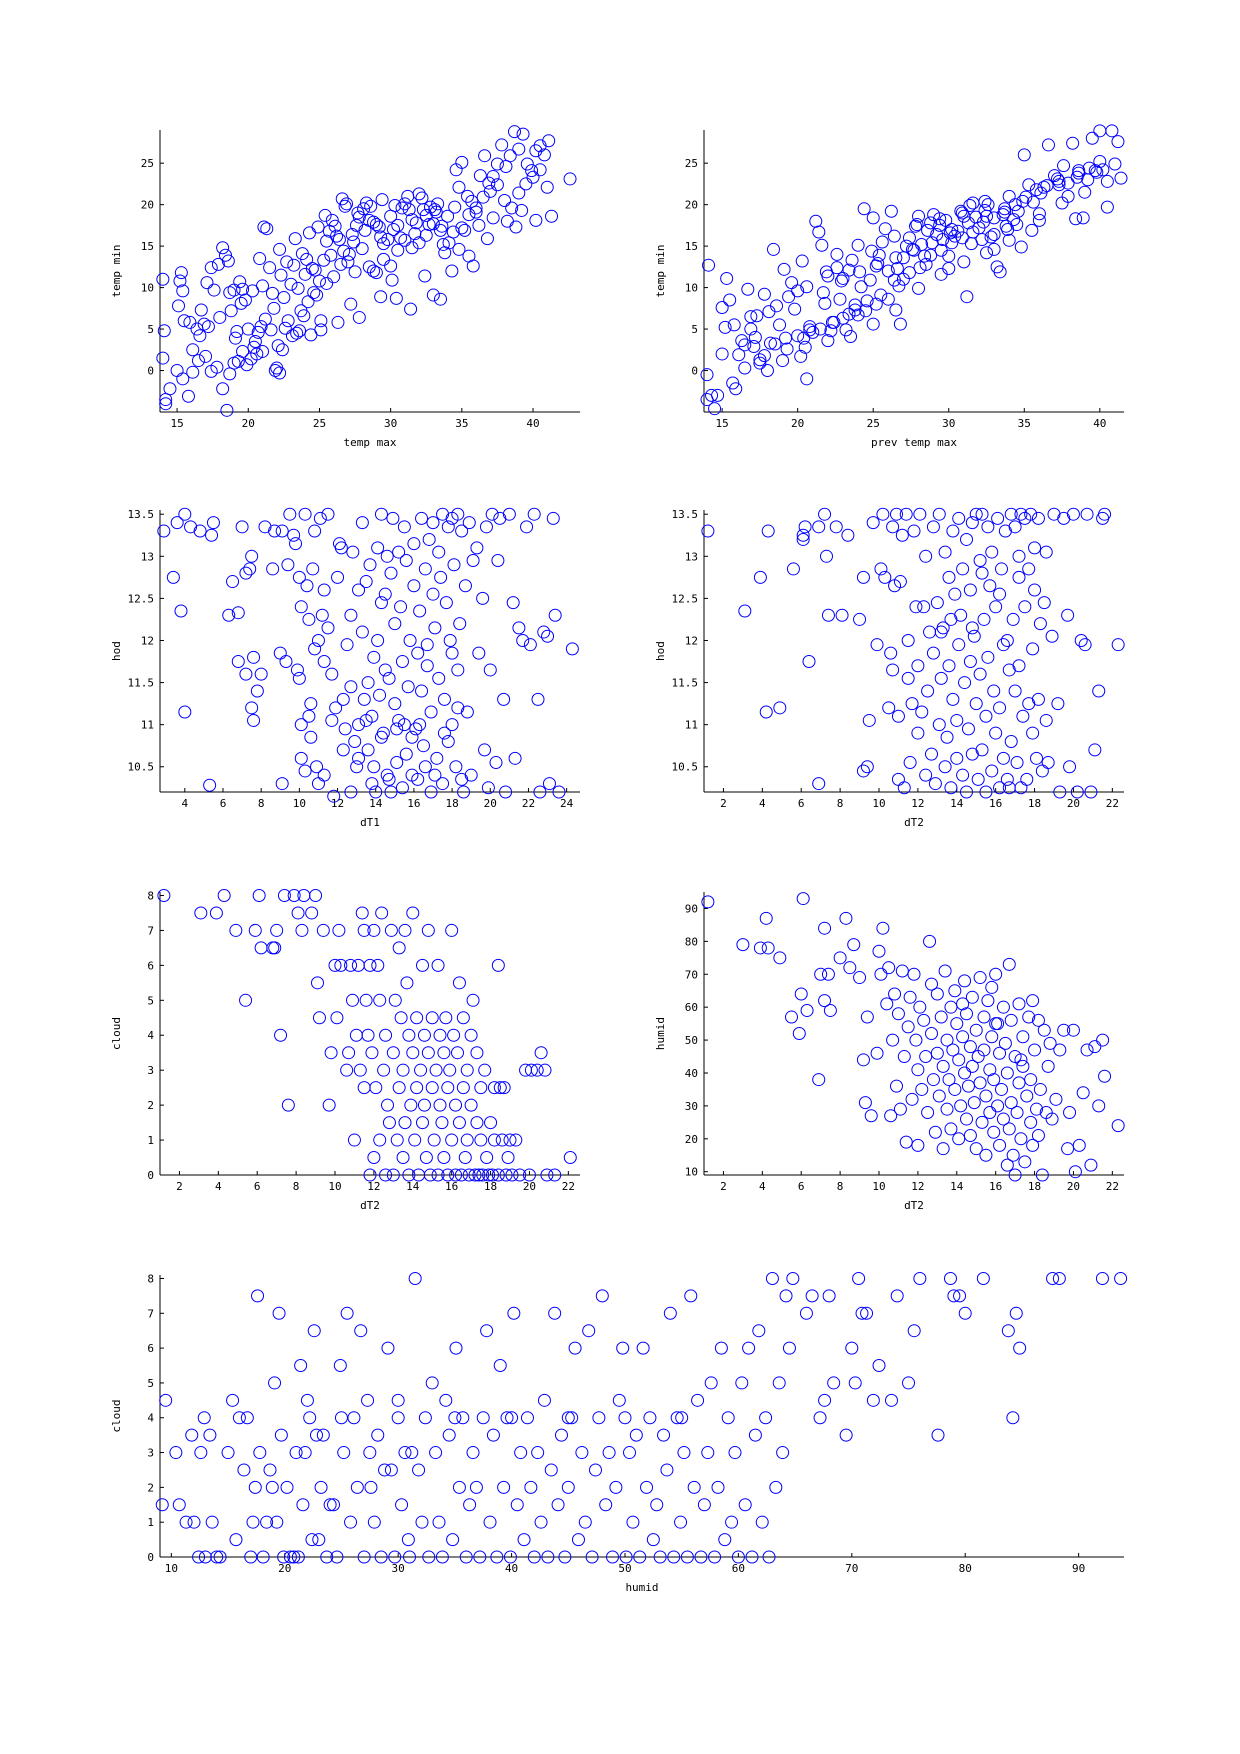 The width and height of the screenshot is (1240, 1754). What do you see at coordinates (691, 1040) in the screenshot?
I see `y-tick-label: 50` at bounding box center [691, 1040].